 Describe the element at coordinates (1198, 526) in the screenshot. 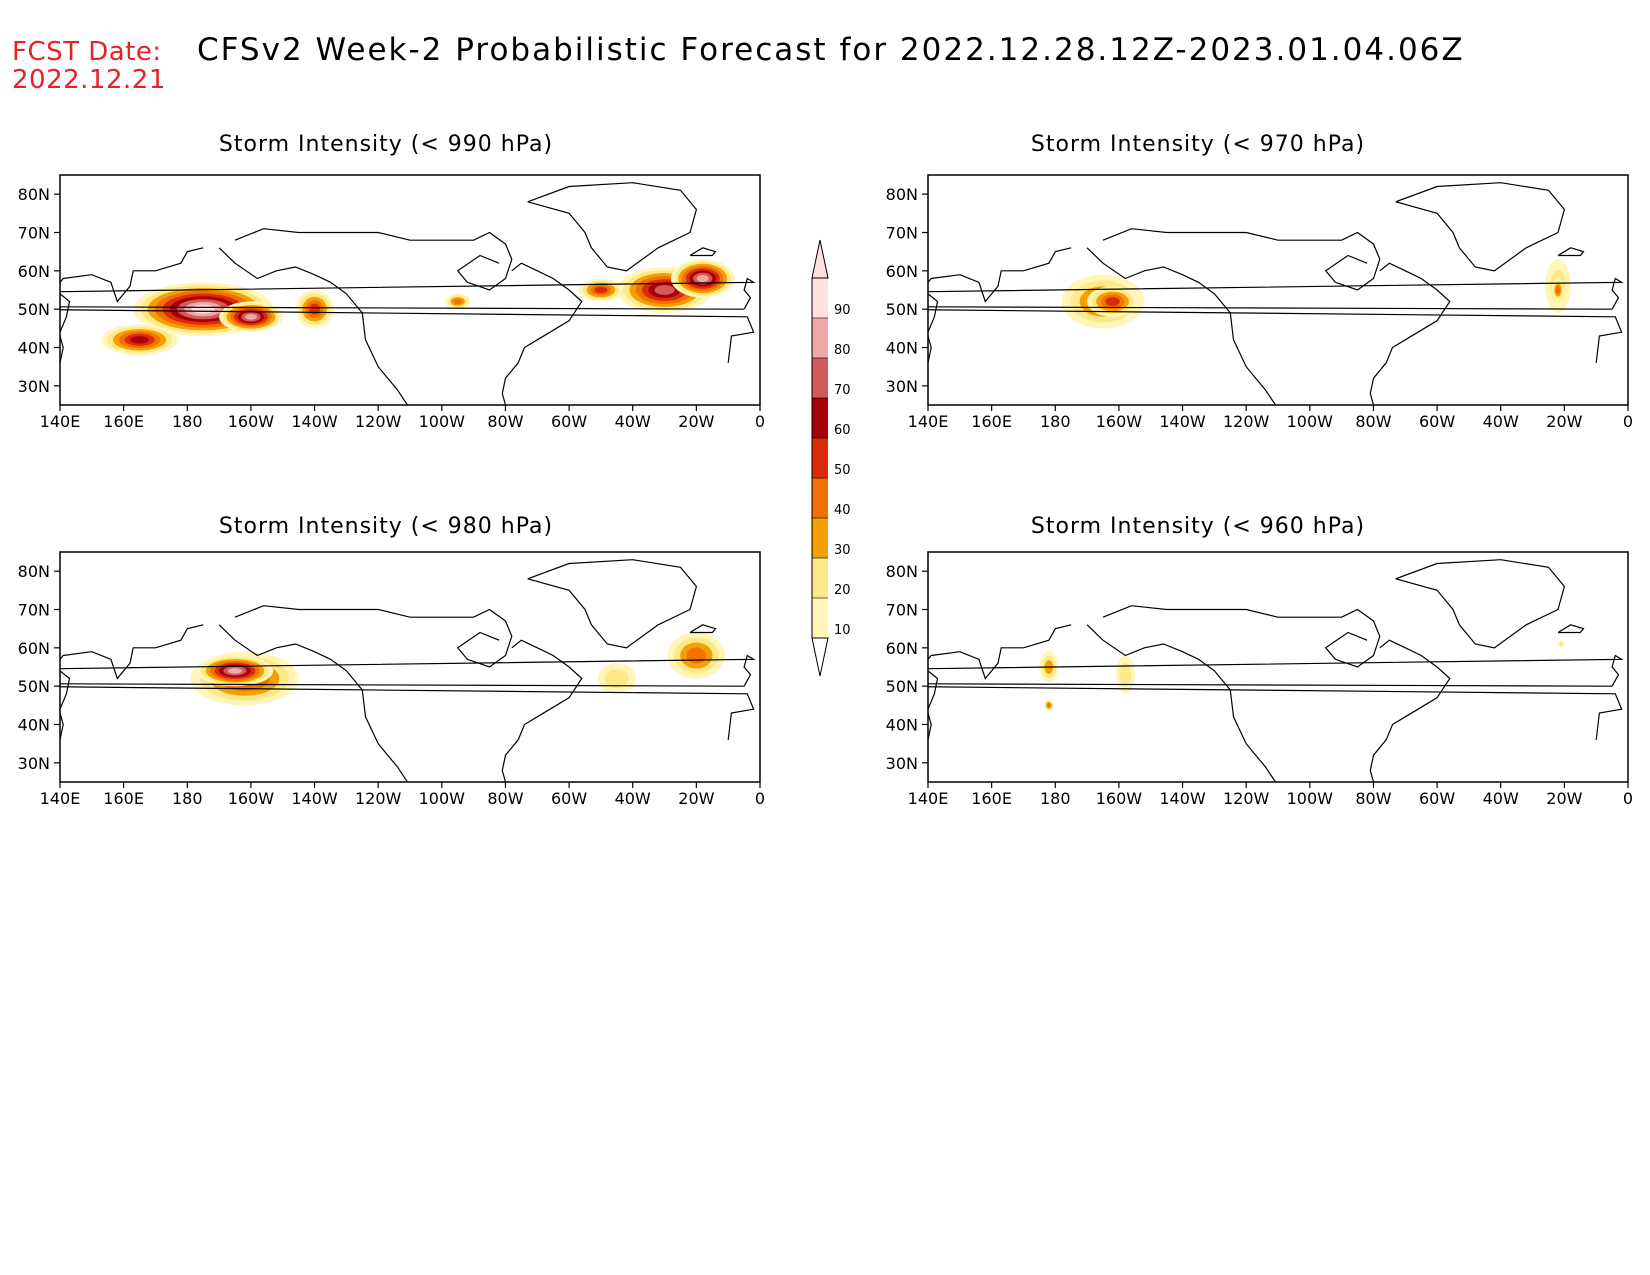

I see `panel-title-960: Storm Intensity (< 960 hPa)` at that location.